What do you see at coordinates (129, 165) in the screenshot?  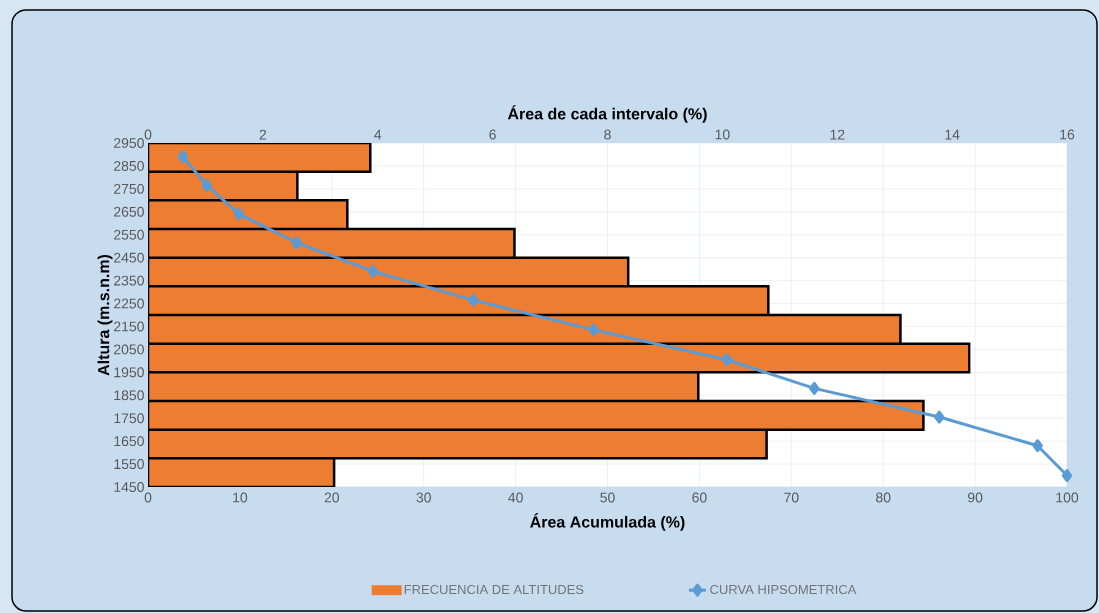 I see `y-tick-label: 2850` at bounding box center [129, 165].